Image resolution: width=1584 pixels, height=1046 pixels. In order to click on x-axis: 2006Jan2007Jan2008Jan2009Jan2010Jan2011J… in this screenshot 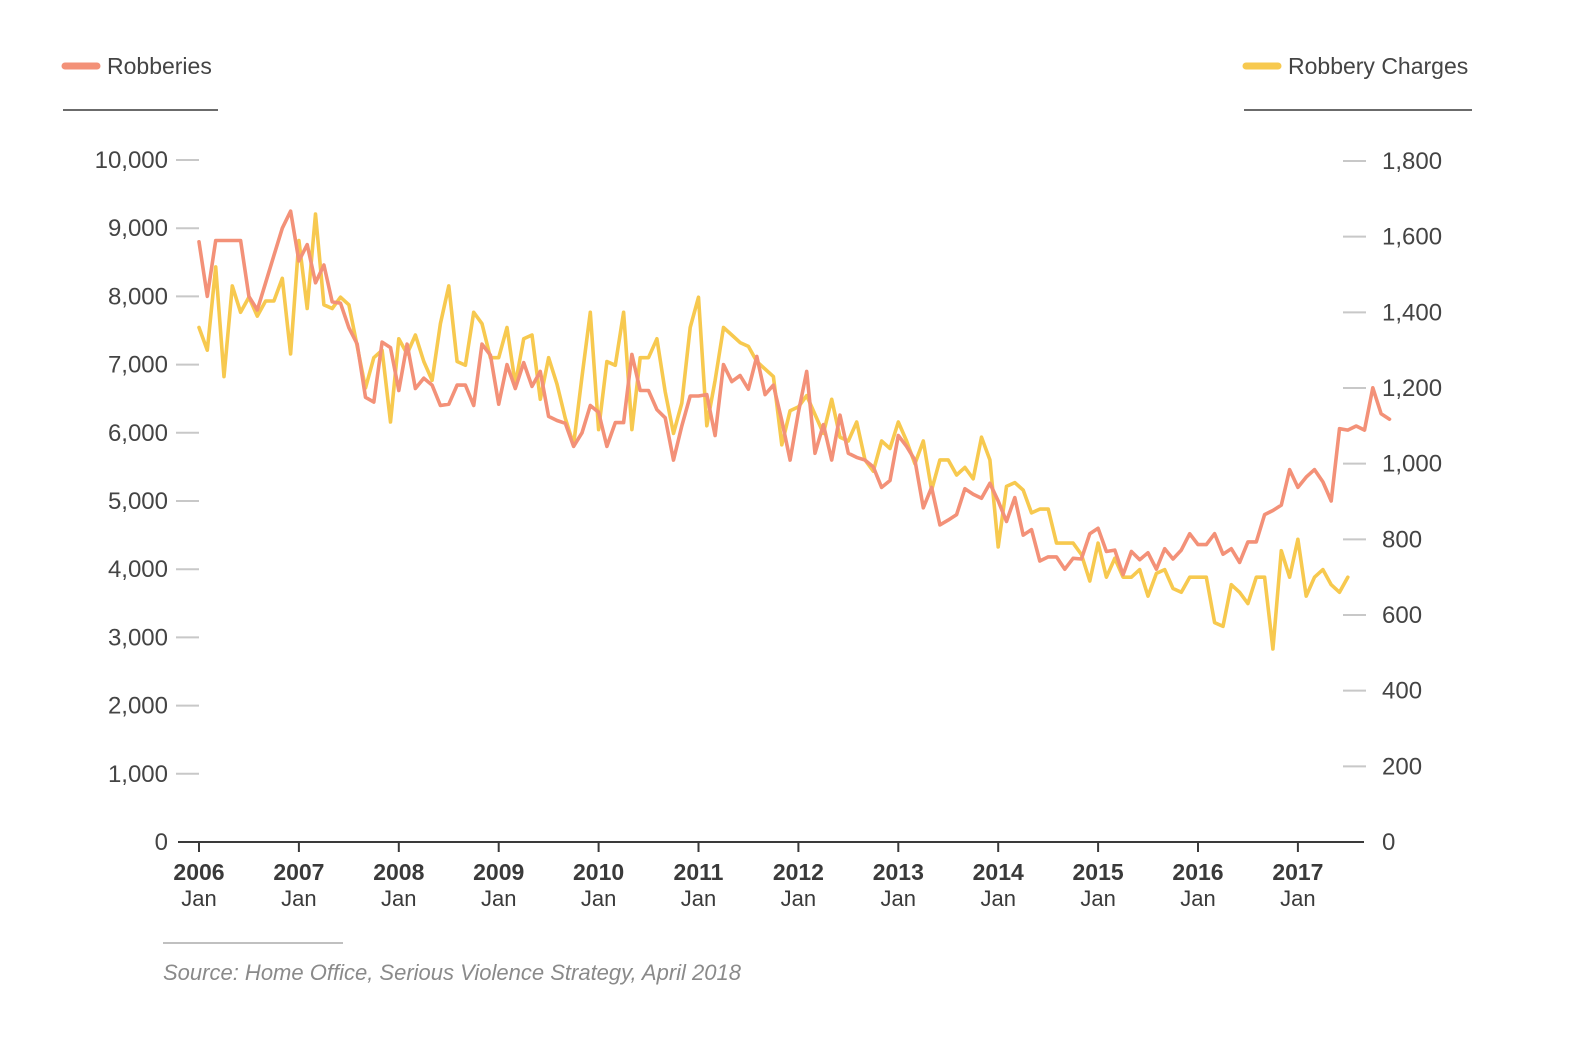, I will do `click(768, 876)`.